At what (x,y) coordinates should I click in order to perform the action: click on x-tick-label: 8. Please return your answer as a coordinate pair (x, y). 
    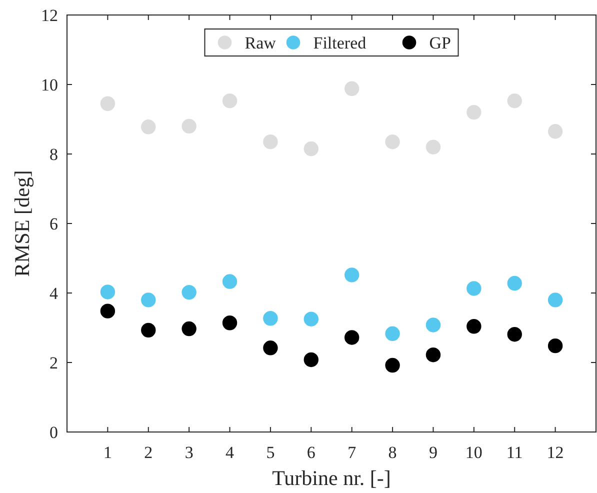
    Looking at the image, I should click on (392, 452).